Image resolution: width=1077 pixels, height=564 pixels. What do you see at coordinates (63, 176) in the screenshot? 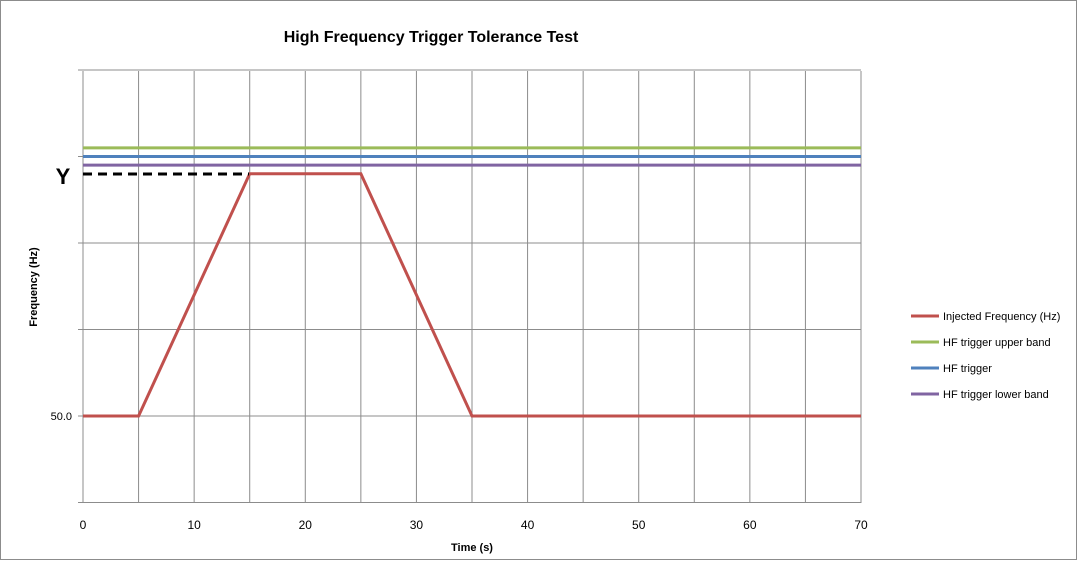
I see `y-marker-label: Y` at bounding box center [63, 176].